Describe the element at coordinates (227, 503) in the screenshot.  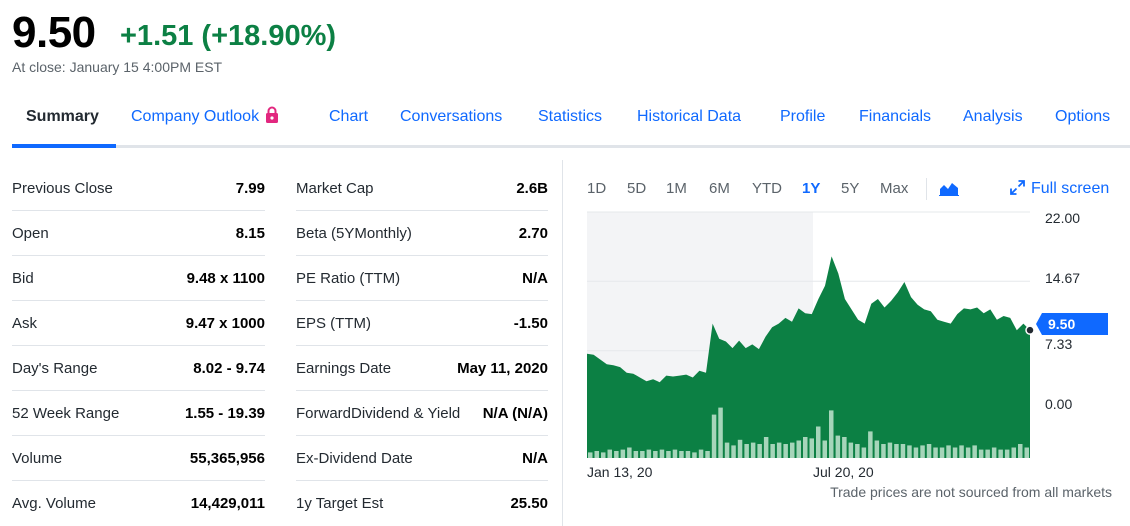
I see `stat-value: 14,429,011` at that location.